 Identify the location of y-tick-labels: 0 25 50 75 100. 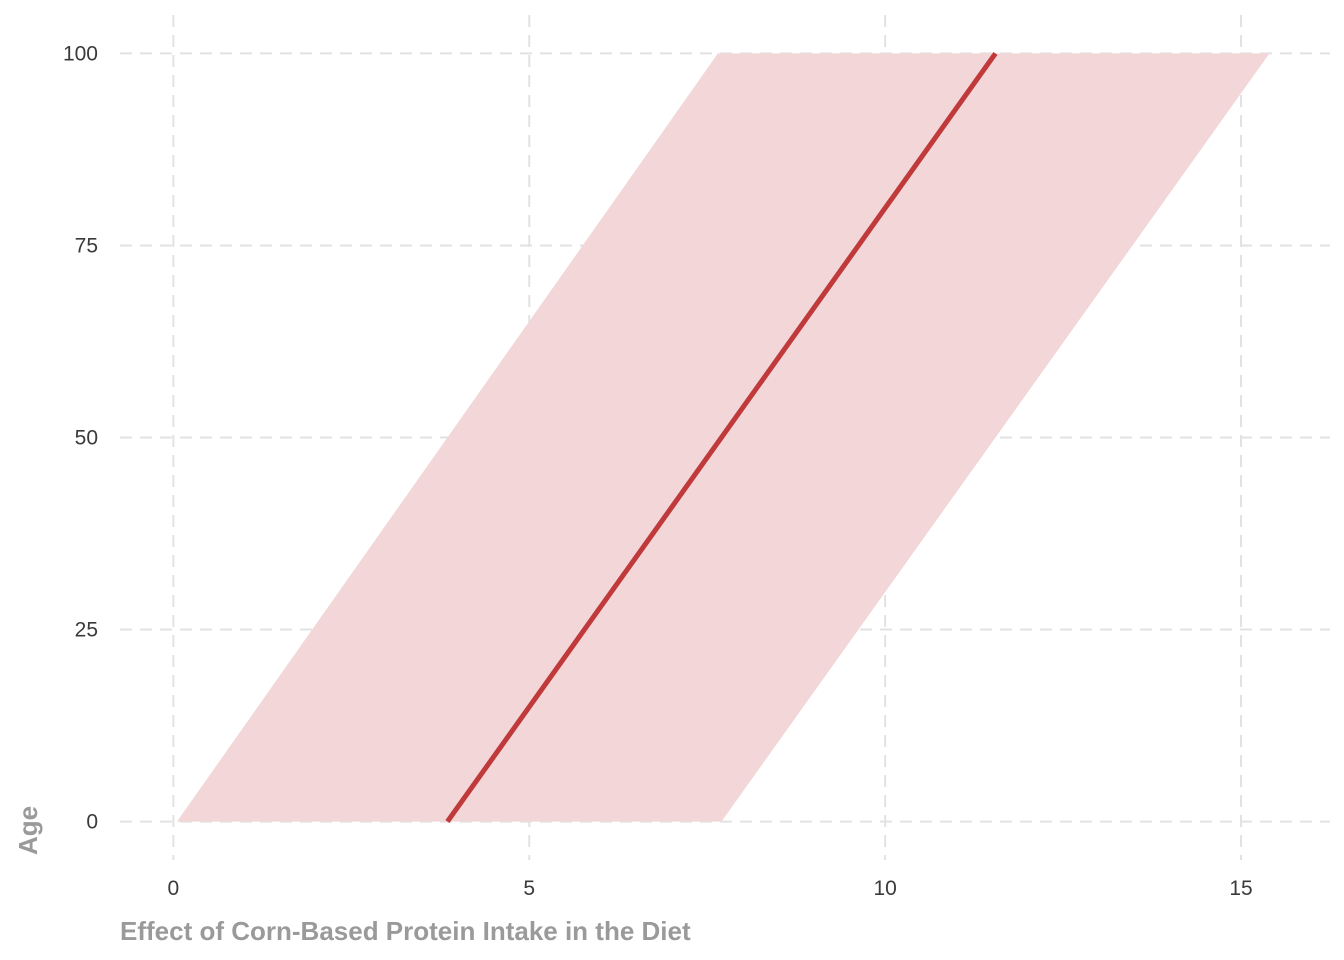
(80, 437).